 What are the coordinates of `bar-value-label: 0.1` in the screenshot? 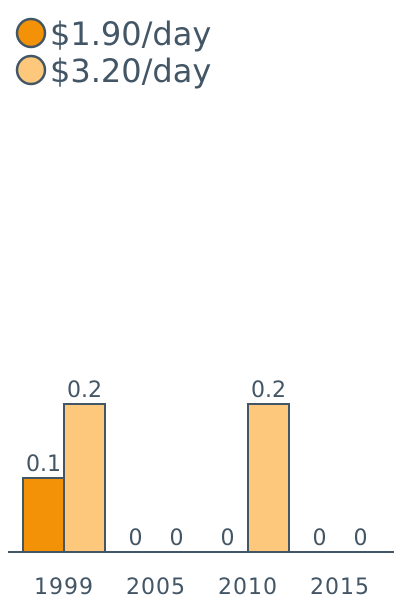 It's located at (43, 464).